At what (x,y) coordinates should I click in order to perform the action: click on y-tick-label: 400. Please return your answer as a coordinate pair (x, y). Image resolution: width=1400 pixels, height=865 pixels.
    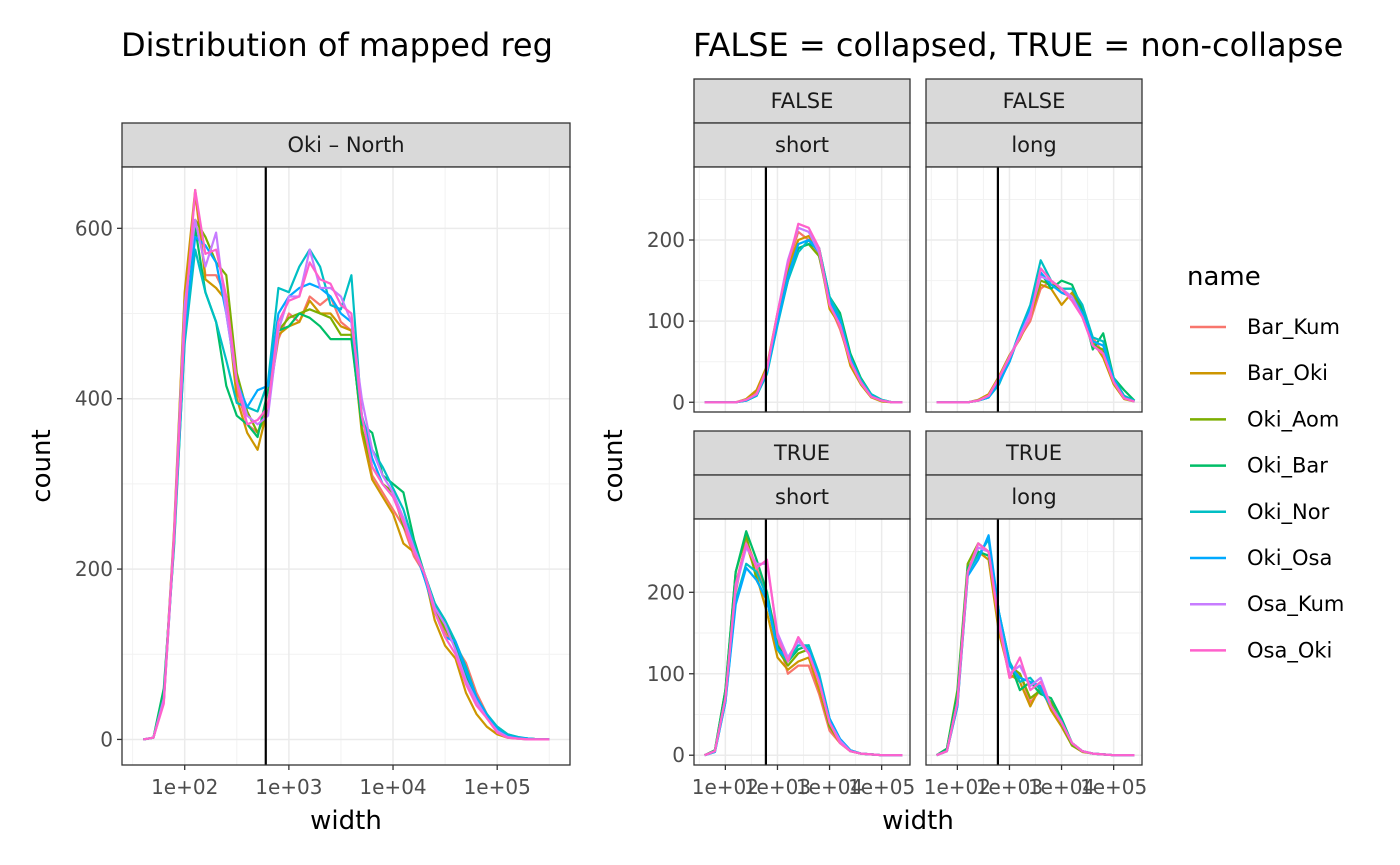
    Looking at the image, I should click on (94, 399).